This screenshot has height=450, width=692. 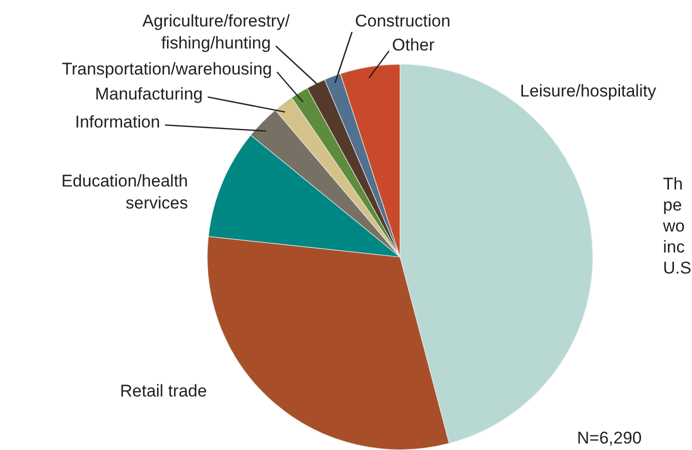 I want to click on slice-label: Construction, so click(x=402, y=21).